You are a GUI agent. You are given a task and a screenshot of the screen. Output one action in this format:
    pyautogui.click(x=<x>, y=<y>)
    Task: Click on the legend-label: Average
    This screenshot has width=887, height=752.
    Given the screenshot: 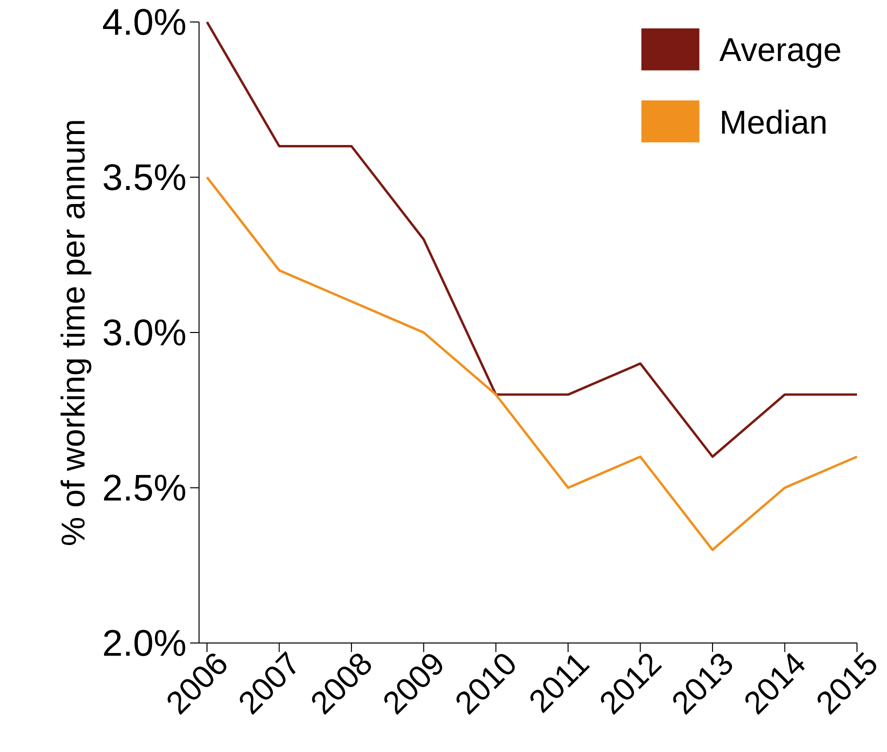 What is the action you would take?
    pyautogui.click(x=779, y=53)
    